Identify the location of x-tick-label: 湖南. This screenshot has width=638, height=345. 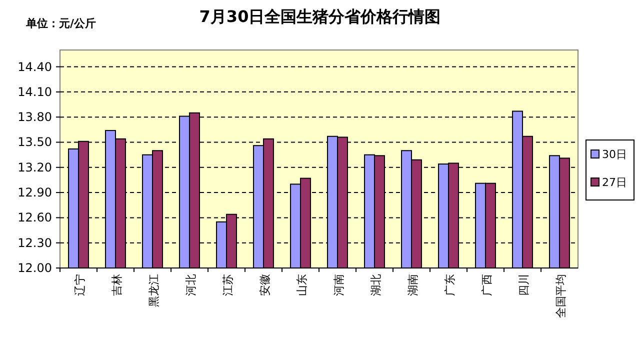
(413, 285).